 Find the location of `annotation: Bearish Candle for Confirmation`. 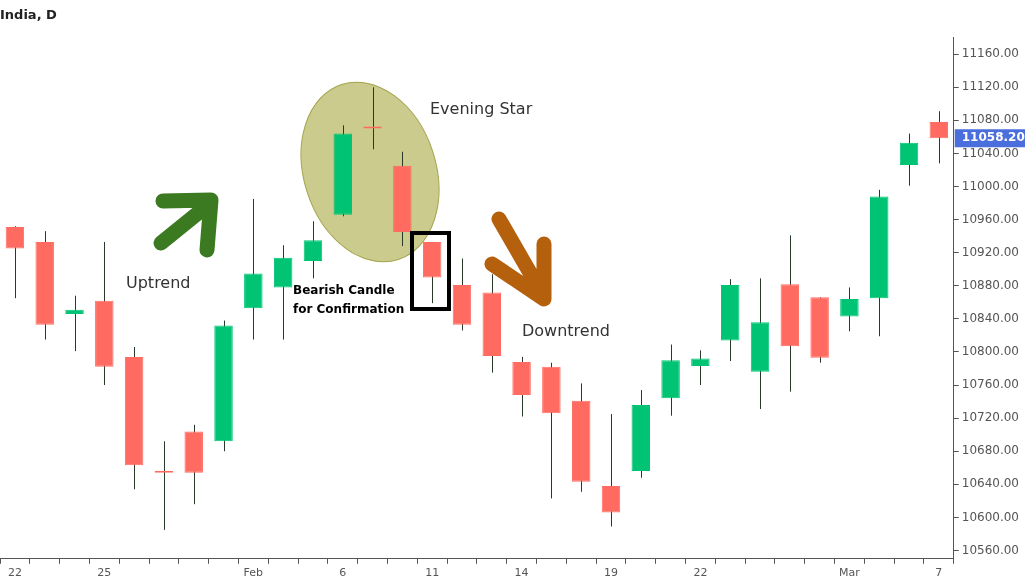

annotation: Bearish Candle for Confirmation is located at coordinates (349, 300).